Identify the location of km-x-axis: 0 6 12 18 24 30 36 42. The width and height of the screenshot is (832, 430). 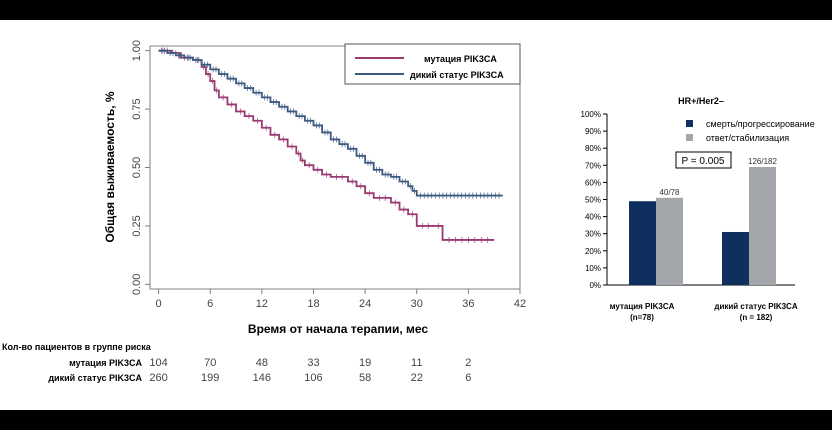
(341, 299).